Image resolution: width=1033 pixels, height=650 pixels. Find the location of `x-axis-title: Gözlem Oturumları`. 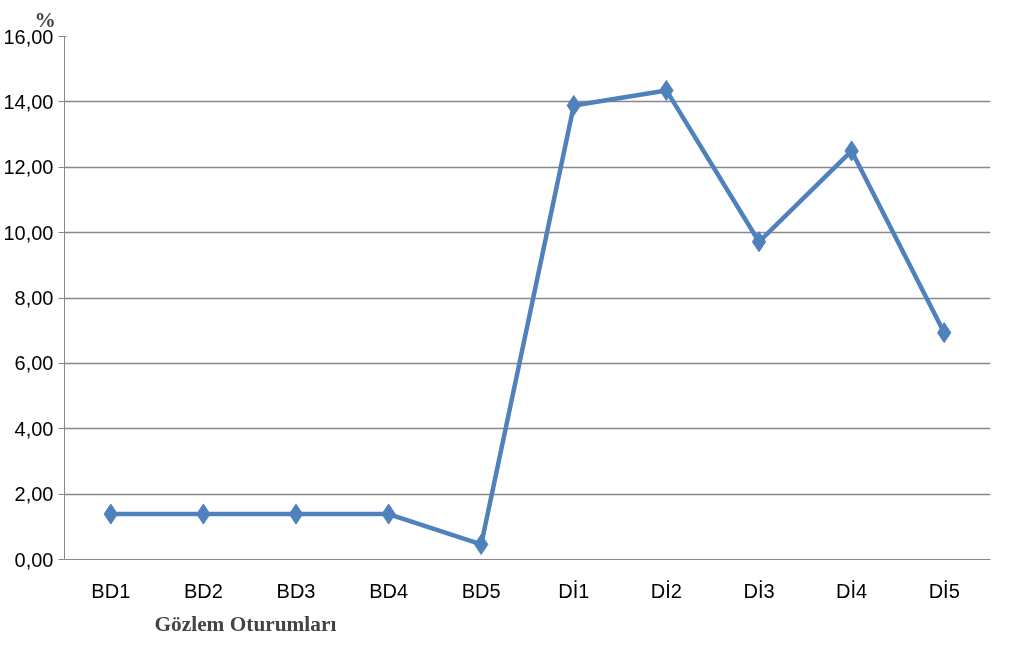

x-axis-title: Gözlem Oturumları is located at coordinates (245, 623).